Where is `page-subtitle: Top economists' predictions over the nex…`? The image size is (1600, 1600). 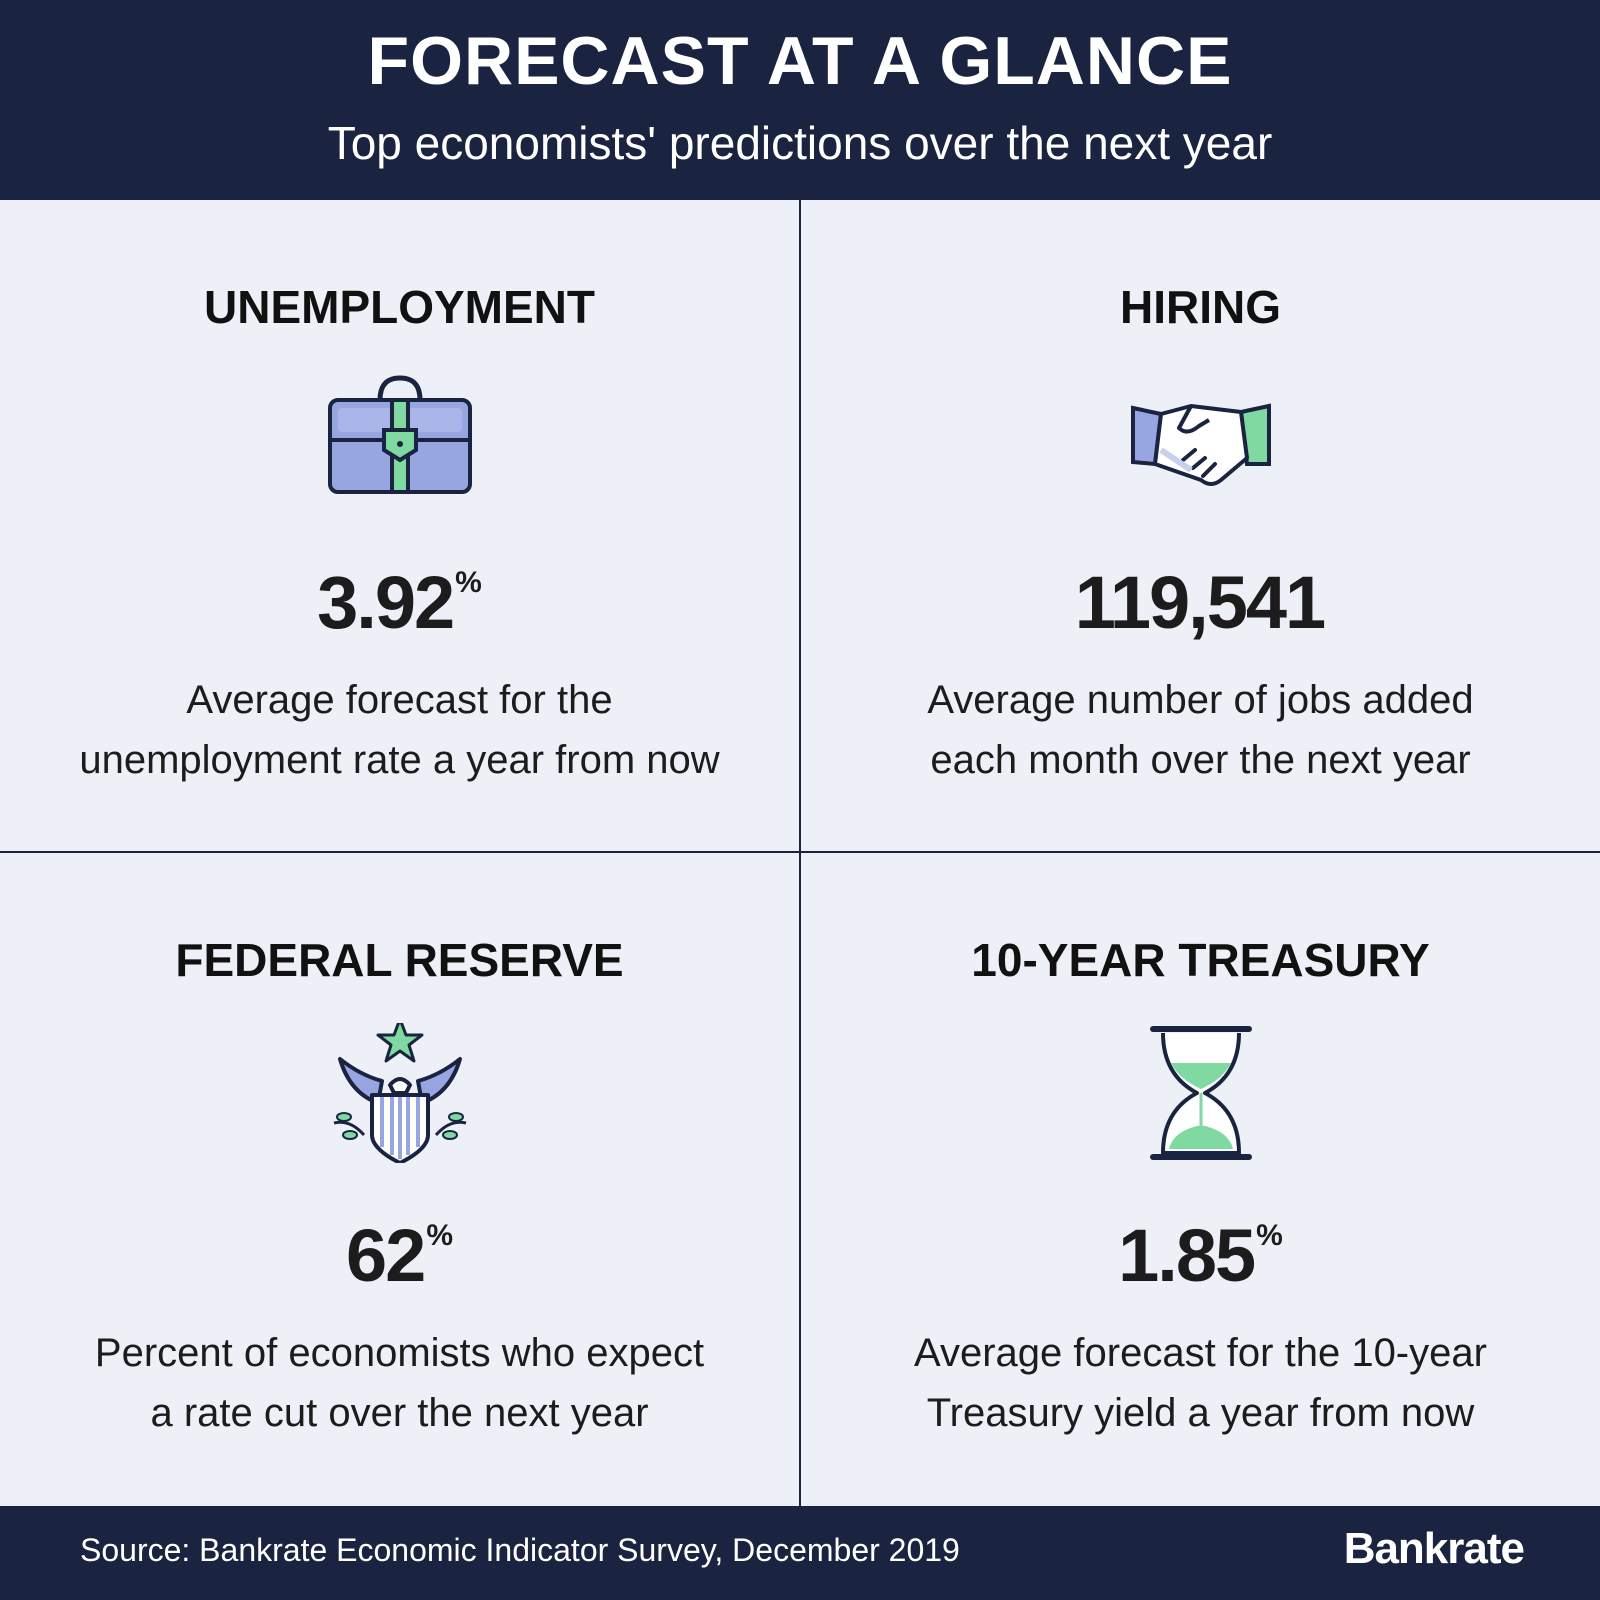
page-subtitle: Top economists' predictions over the nex… is located at coordinates (800, 143).